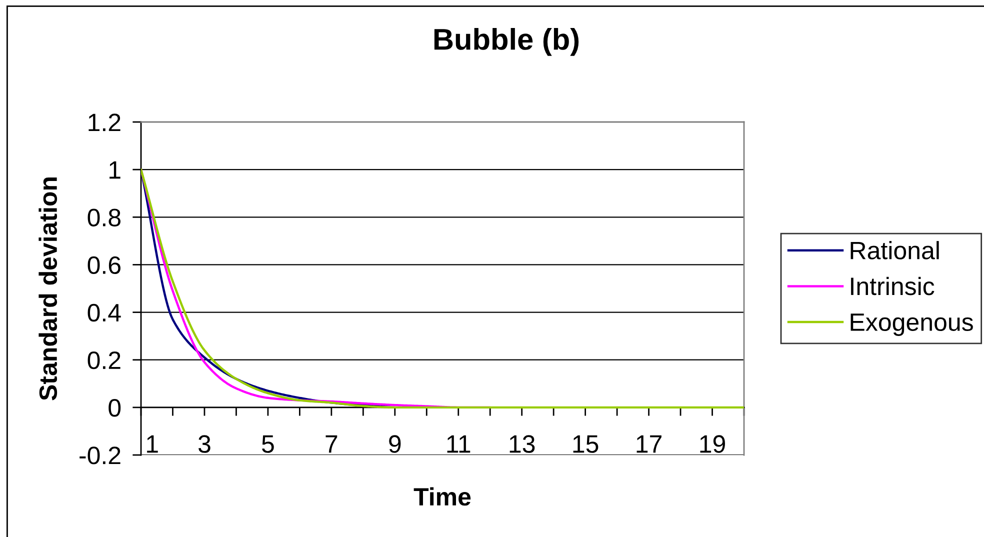  What do you see at coordinates (104, 313) in the screenshot?
I see `y-tick-label: 0.4` at bounding box center [104, 313].